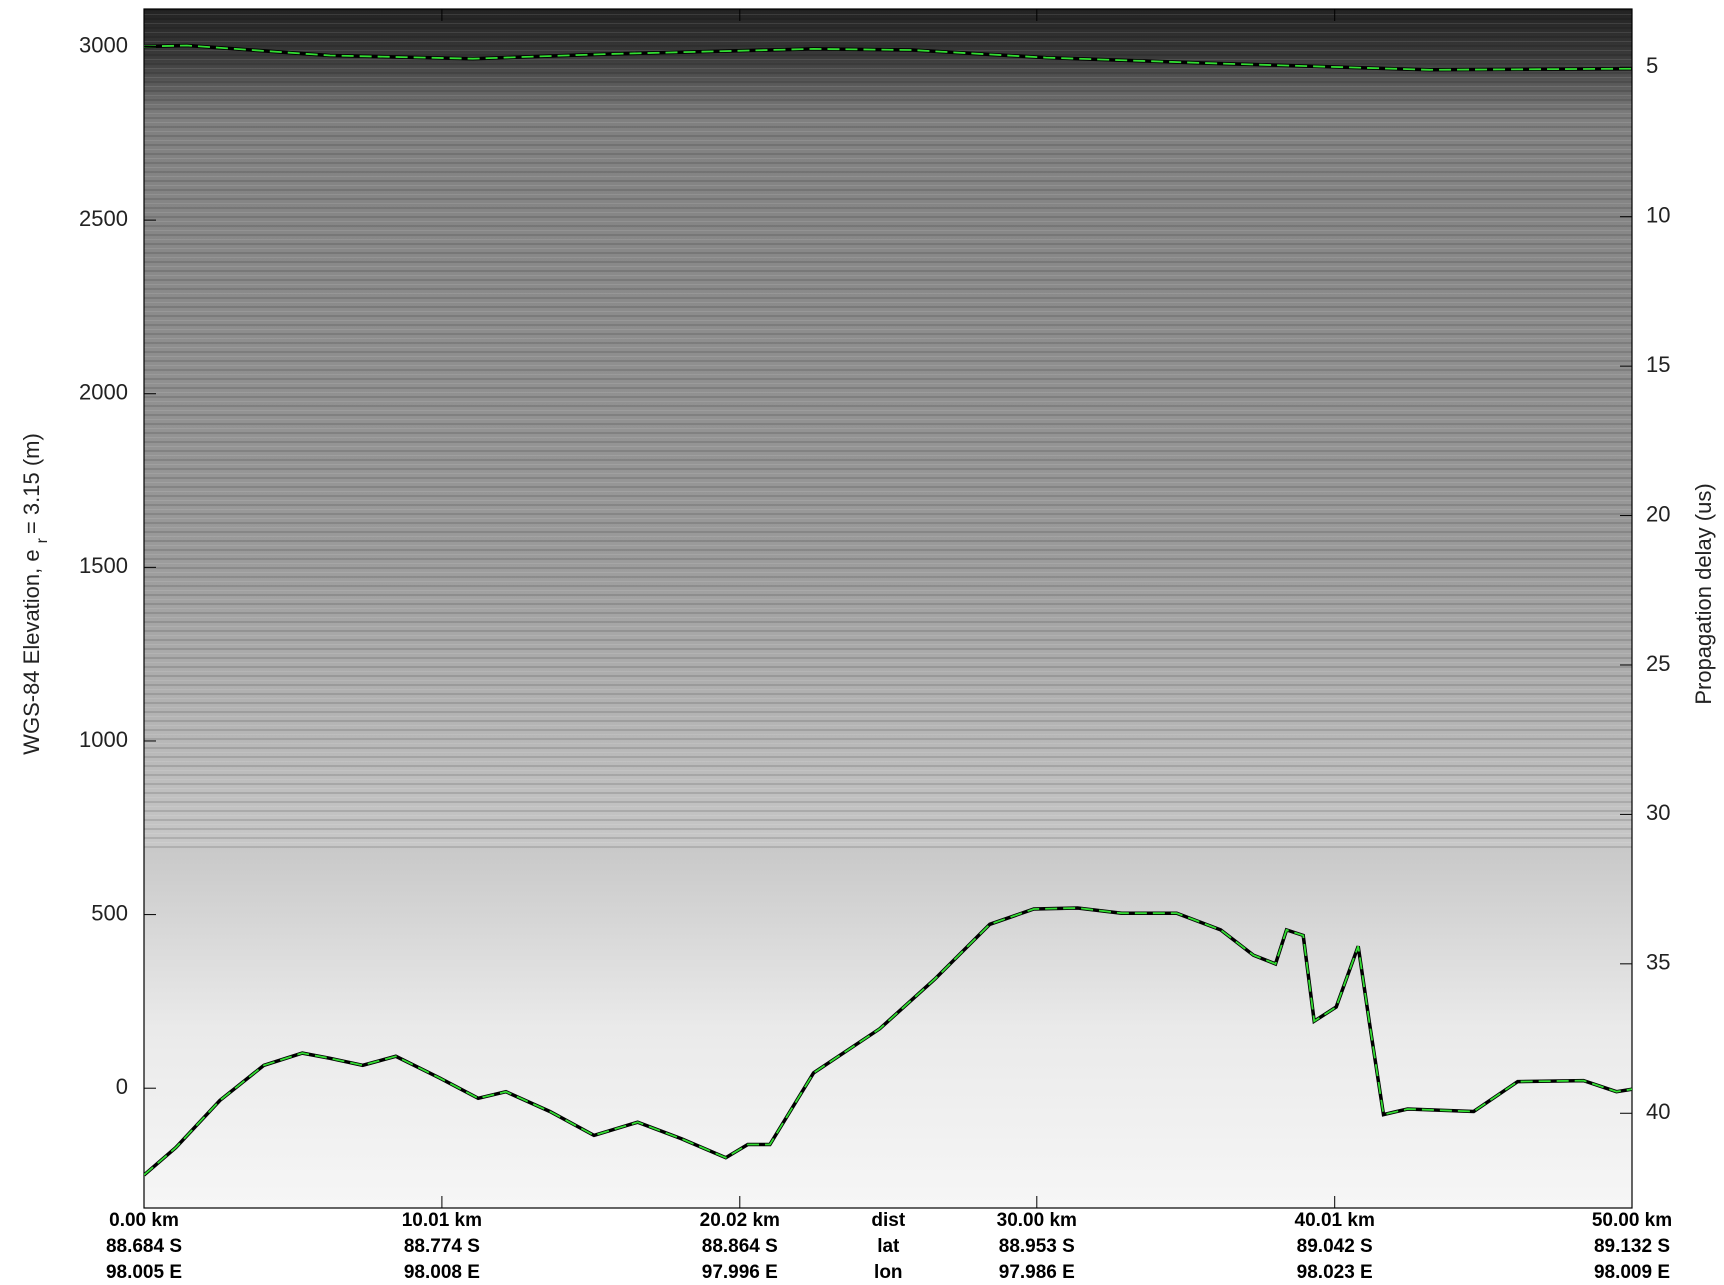 The image size is (1724, 1285). I want to click on x-row-label: lat, so click(888, 1246).